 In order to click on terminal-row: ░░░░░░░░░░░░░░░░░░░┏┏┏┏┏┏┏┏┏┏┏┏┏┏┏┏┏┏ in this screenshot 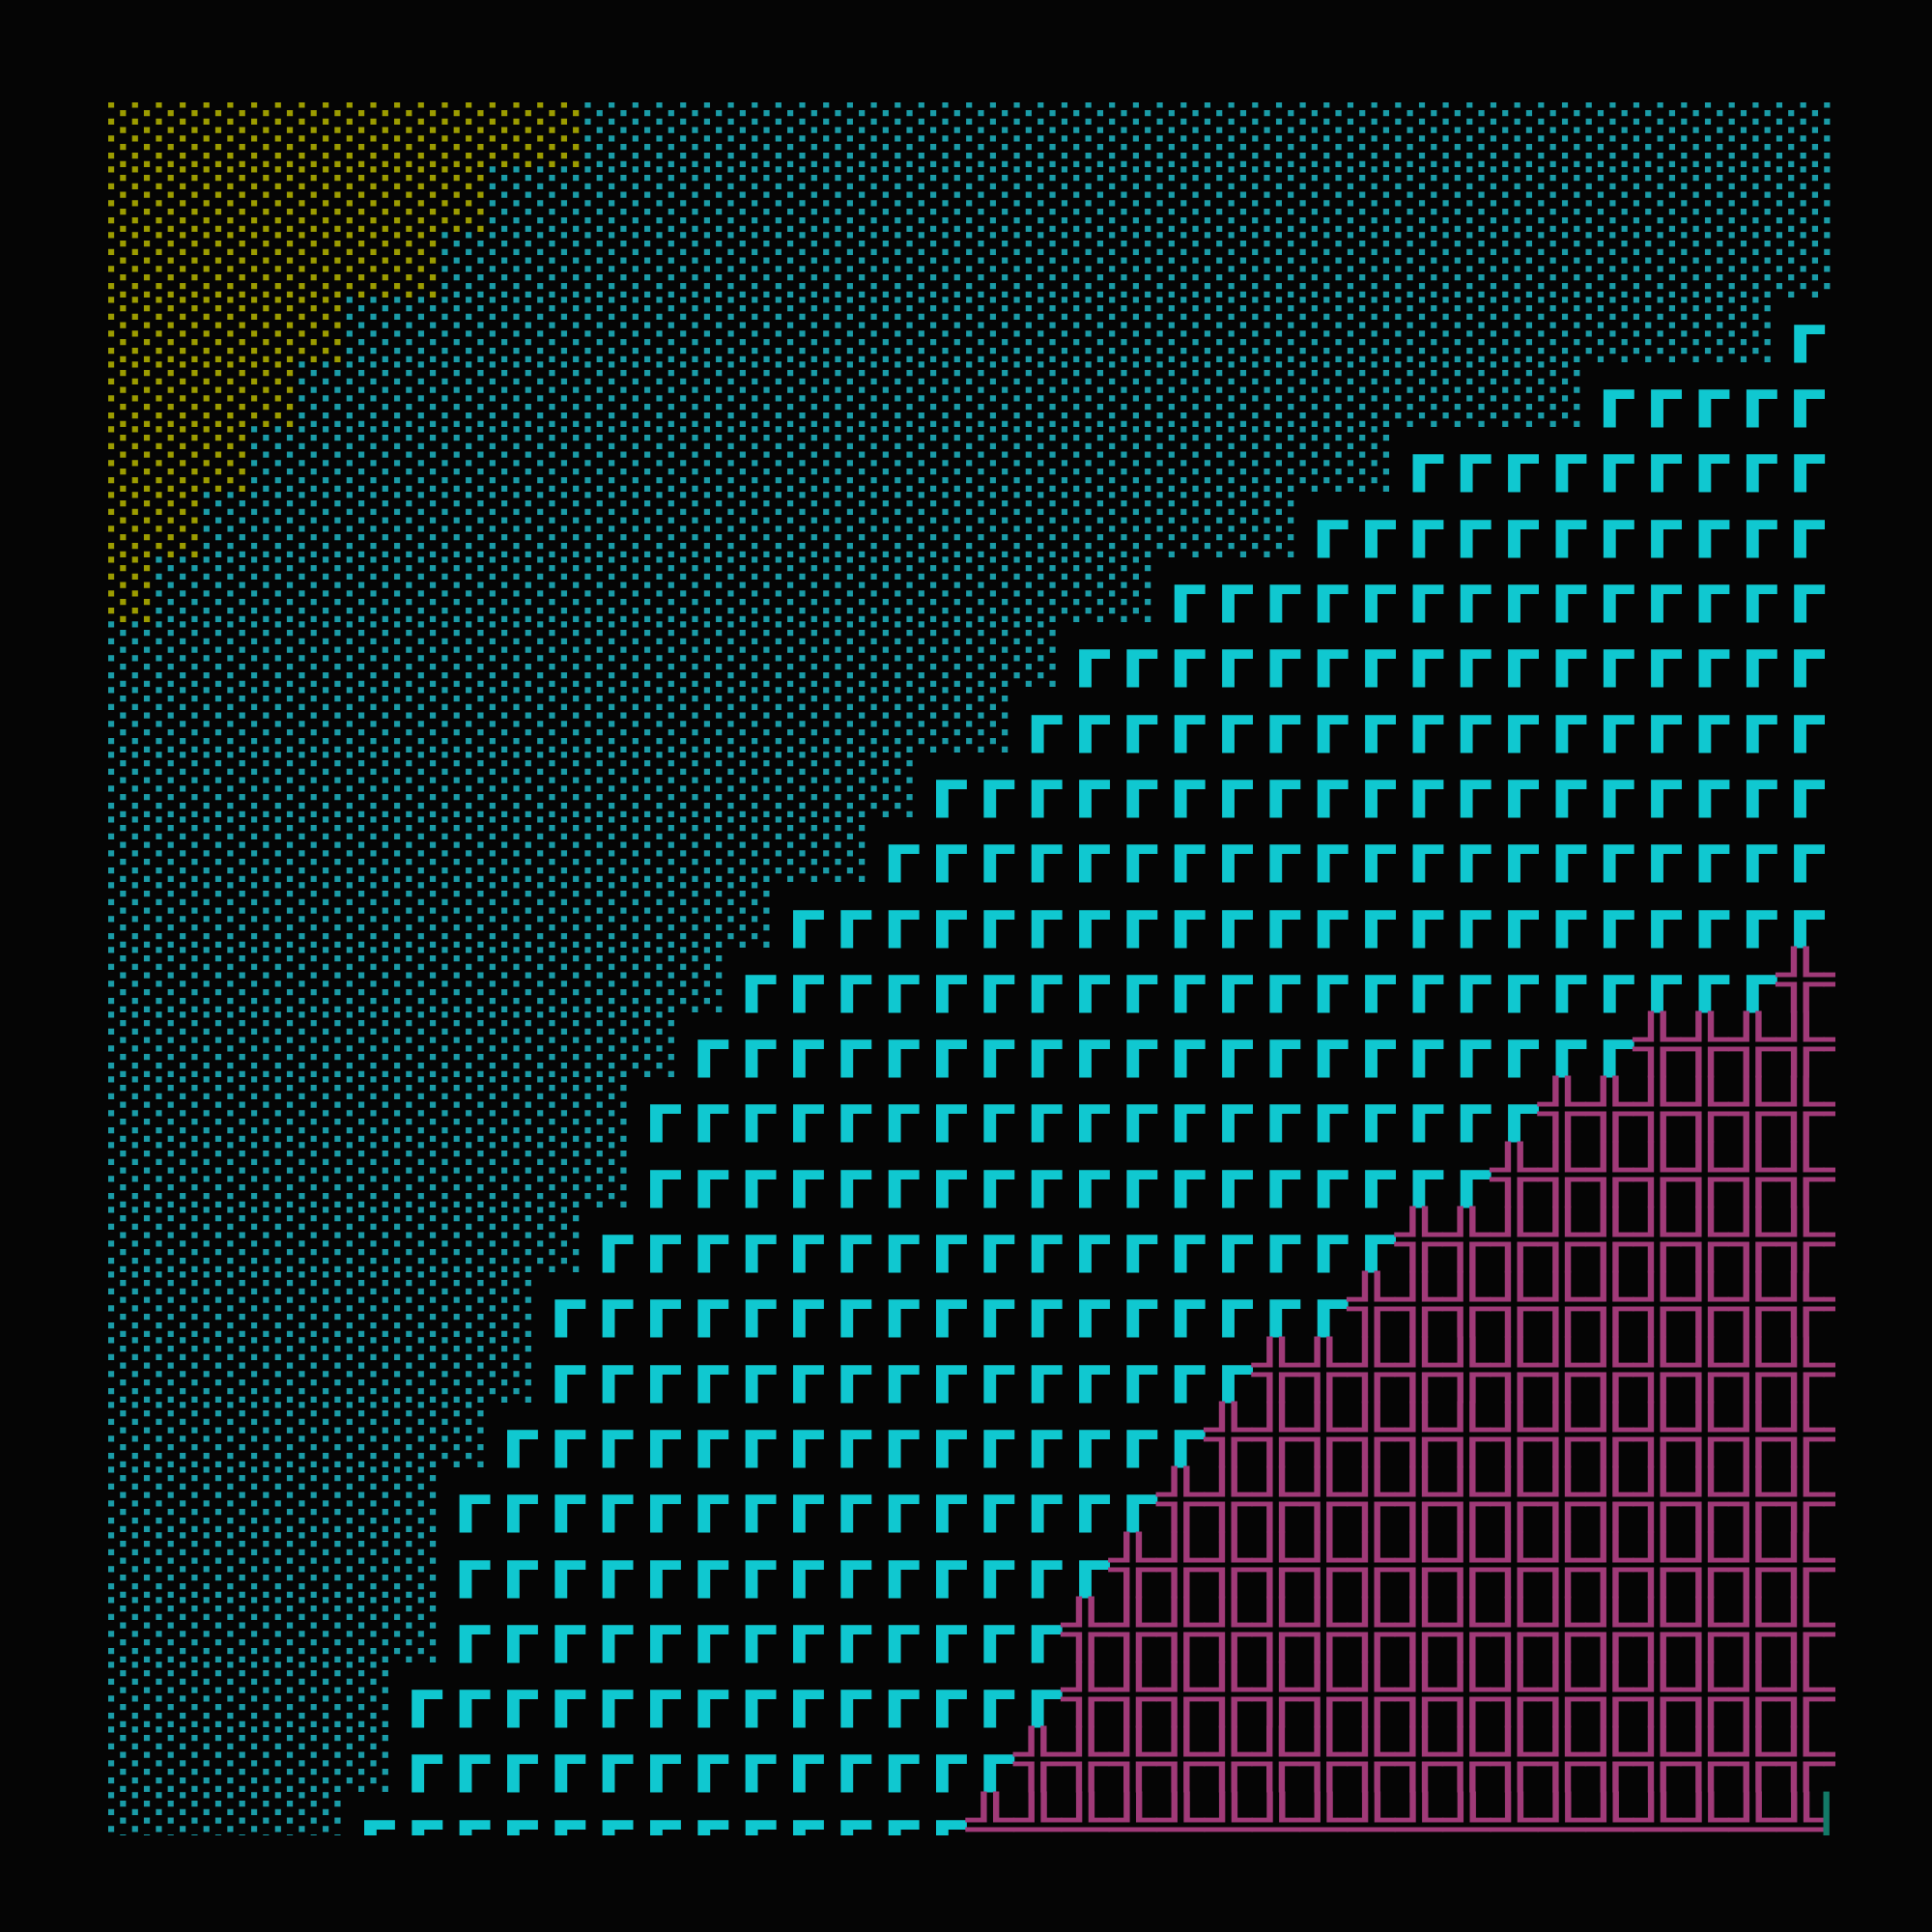, I will do `click(971, 719)`.